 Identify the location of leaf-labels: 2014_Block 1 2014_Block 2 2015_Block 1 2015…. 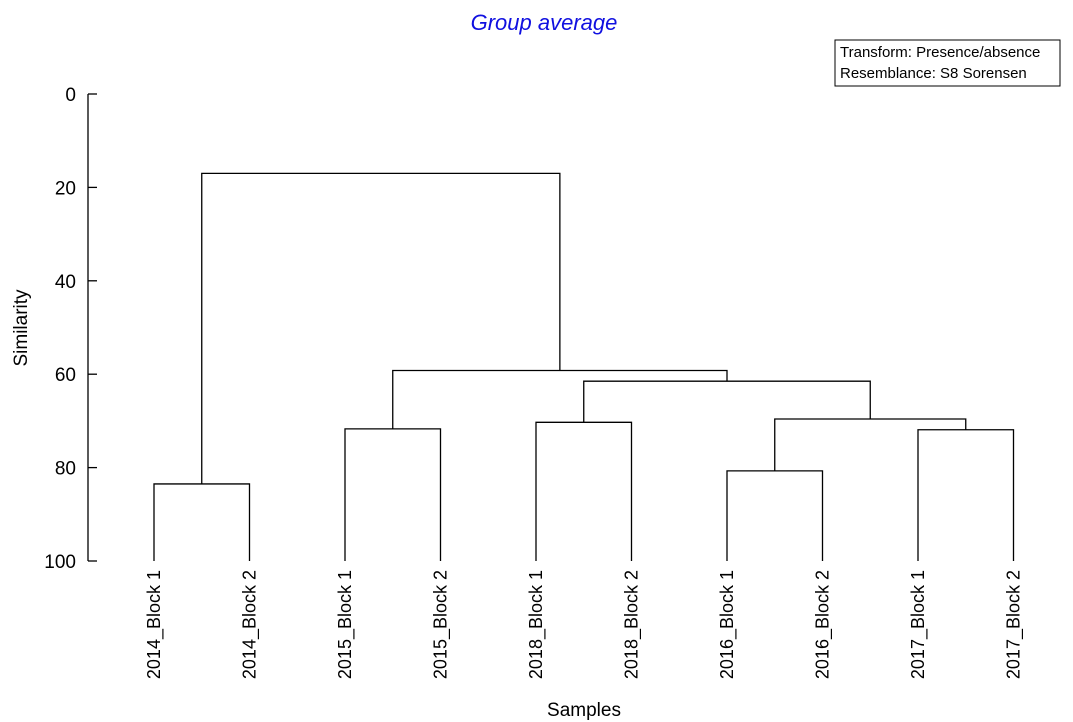
(584, 624).